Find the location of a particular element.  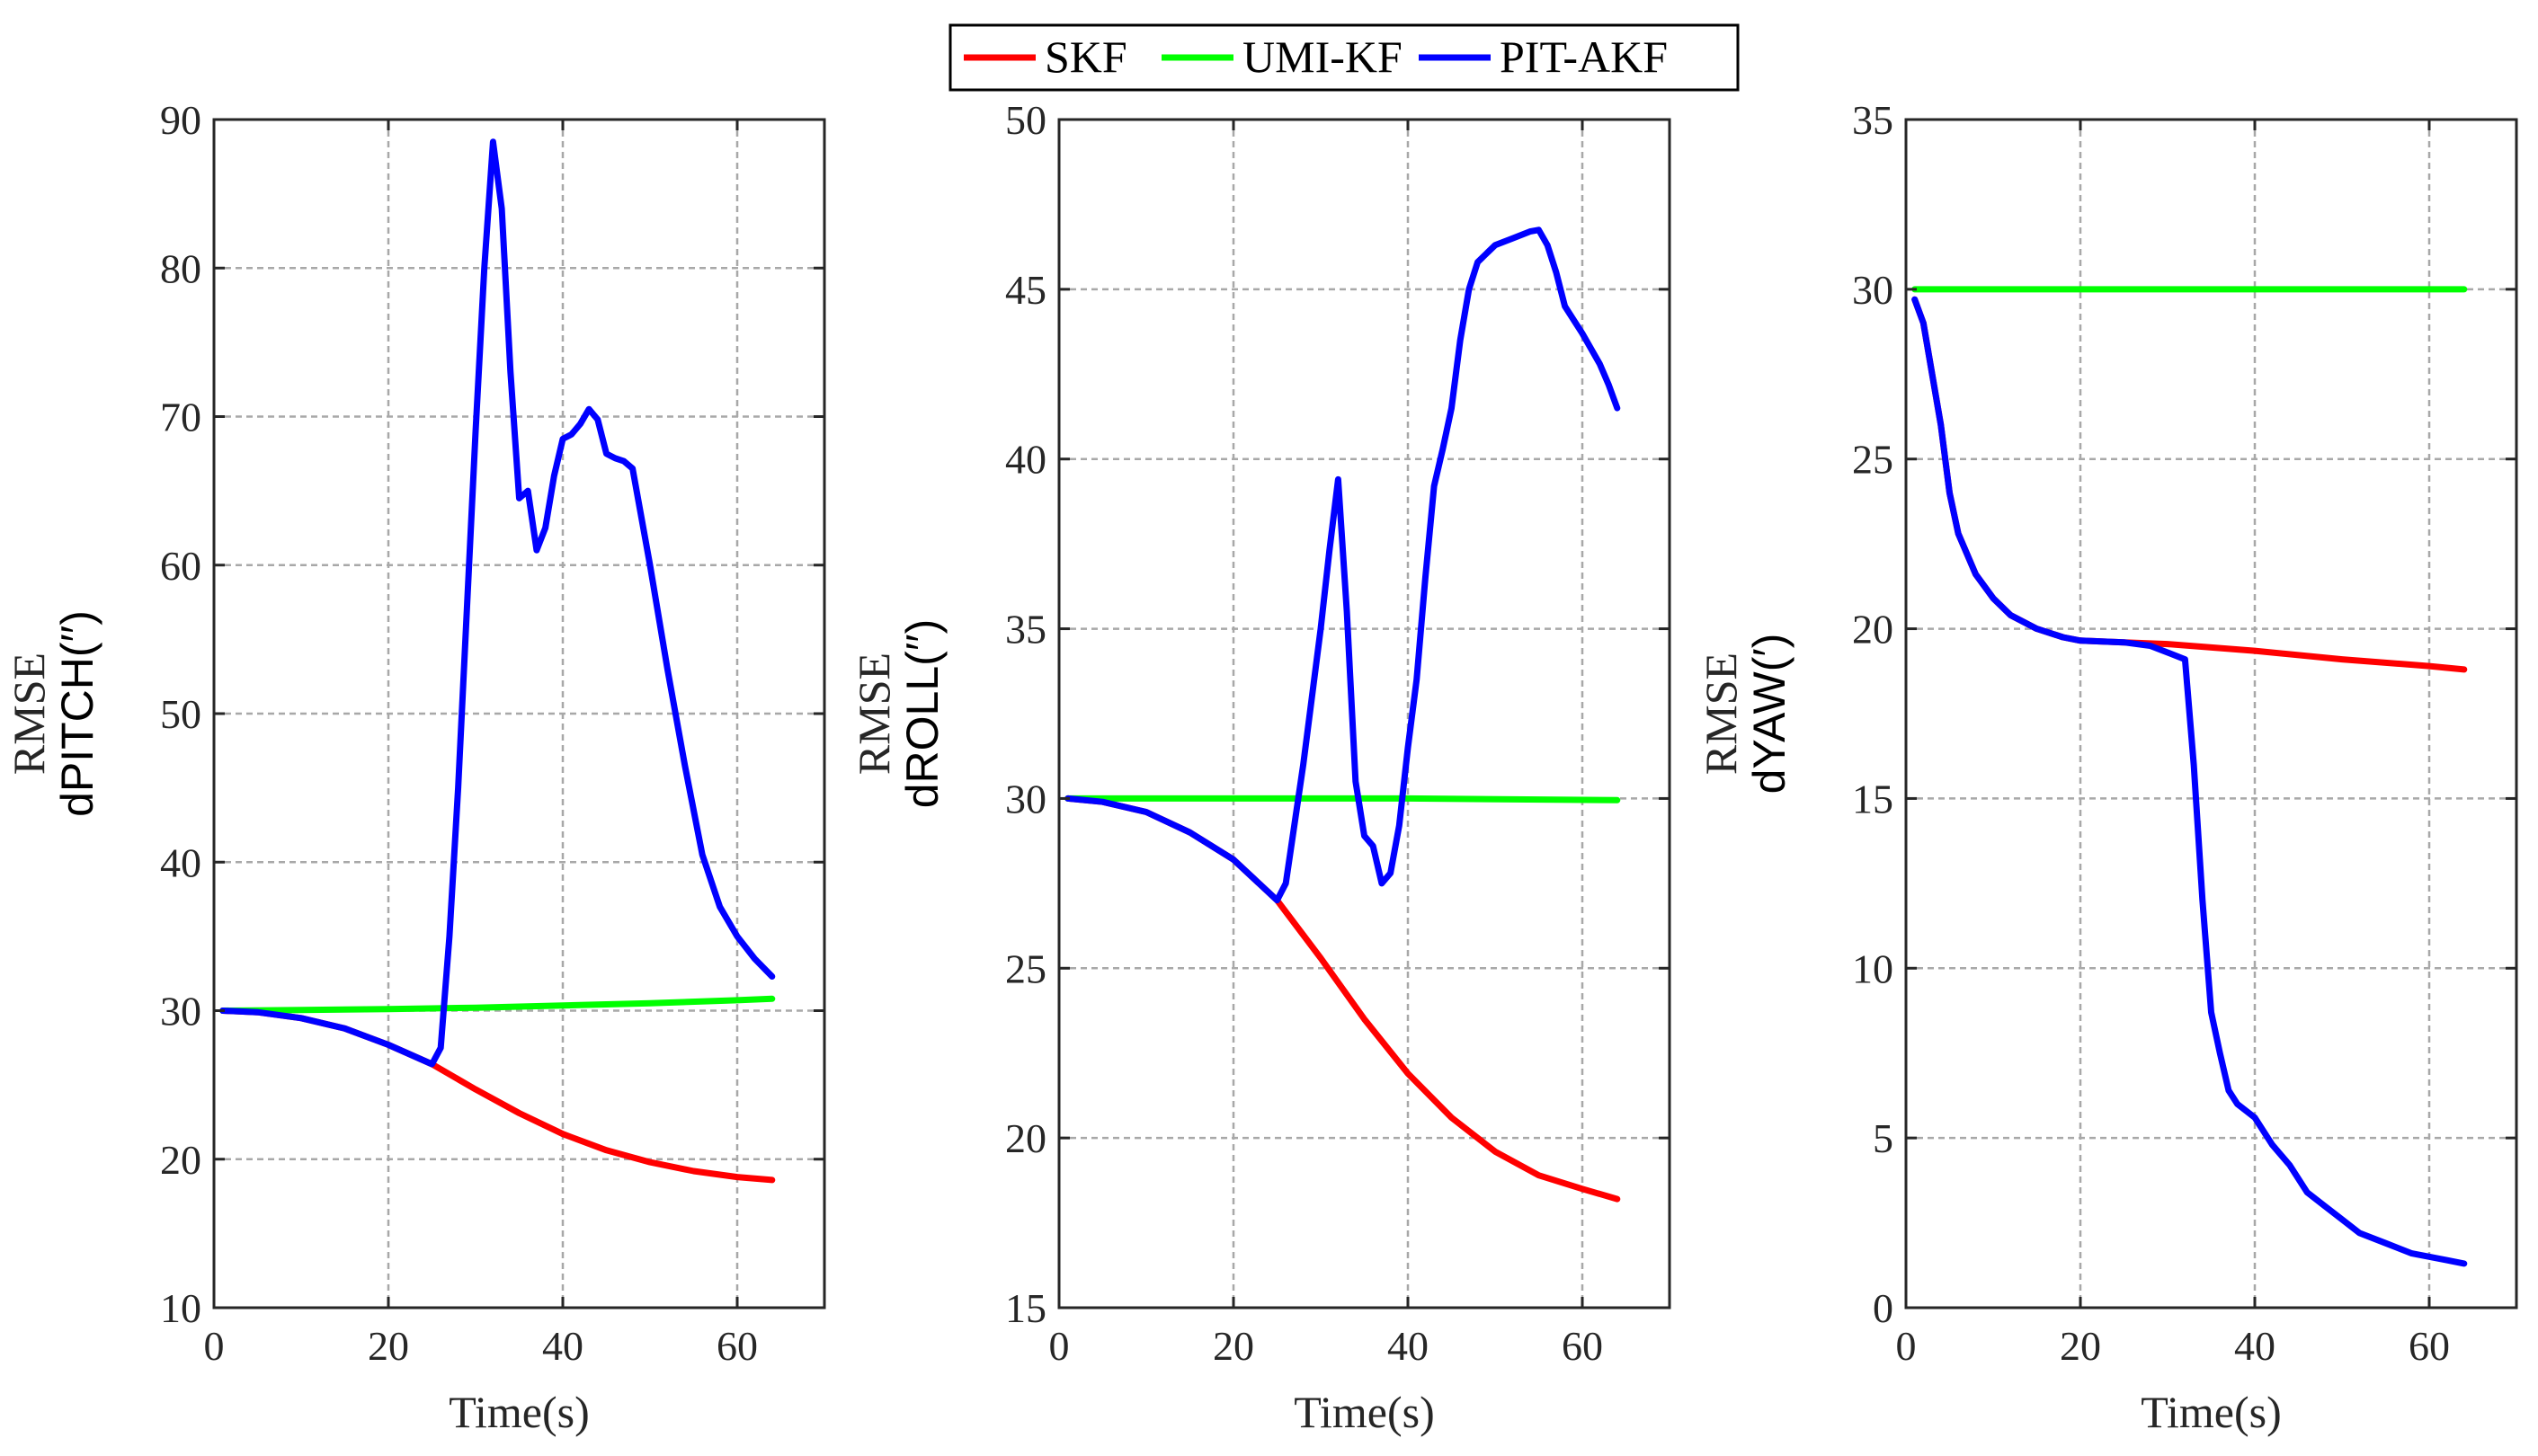

y-tick-label: 70 is located at coordinates (181, 418).